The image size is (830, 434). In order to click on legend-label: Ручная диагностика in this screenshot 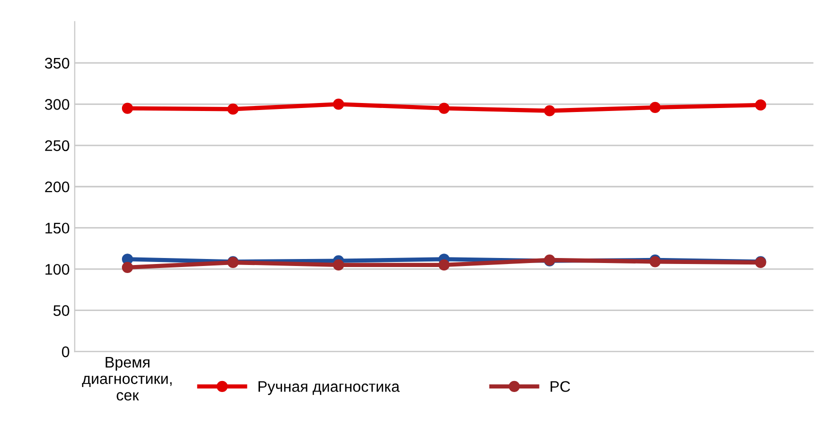, I will do `click(329, 388)`.